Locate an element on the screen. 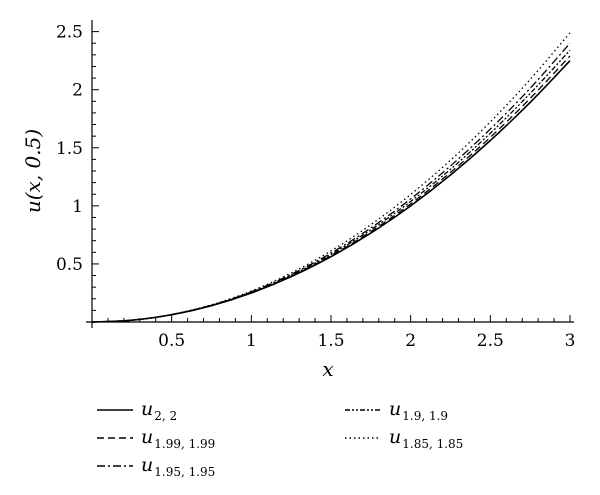 Image resolution: width=600 pixels, height=495 pixels. y-tick-label: 1.5 is located at coordinates (69, 149).